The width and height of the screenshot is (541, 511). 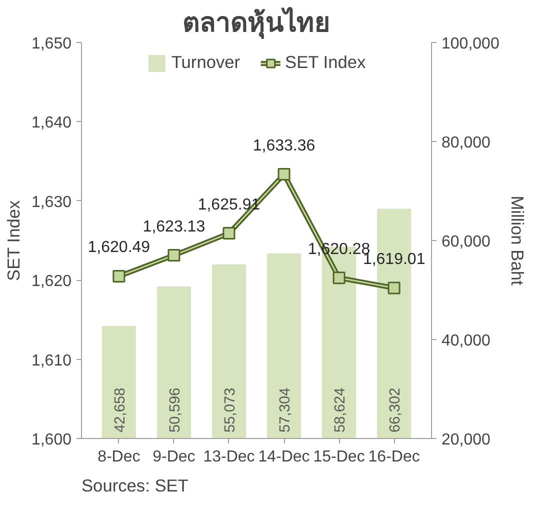 What do you see at coordinates (466, 143) in the screenshot?
I see `y2-tick-label: 80,000` at bounding box center [466, 143].